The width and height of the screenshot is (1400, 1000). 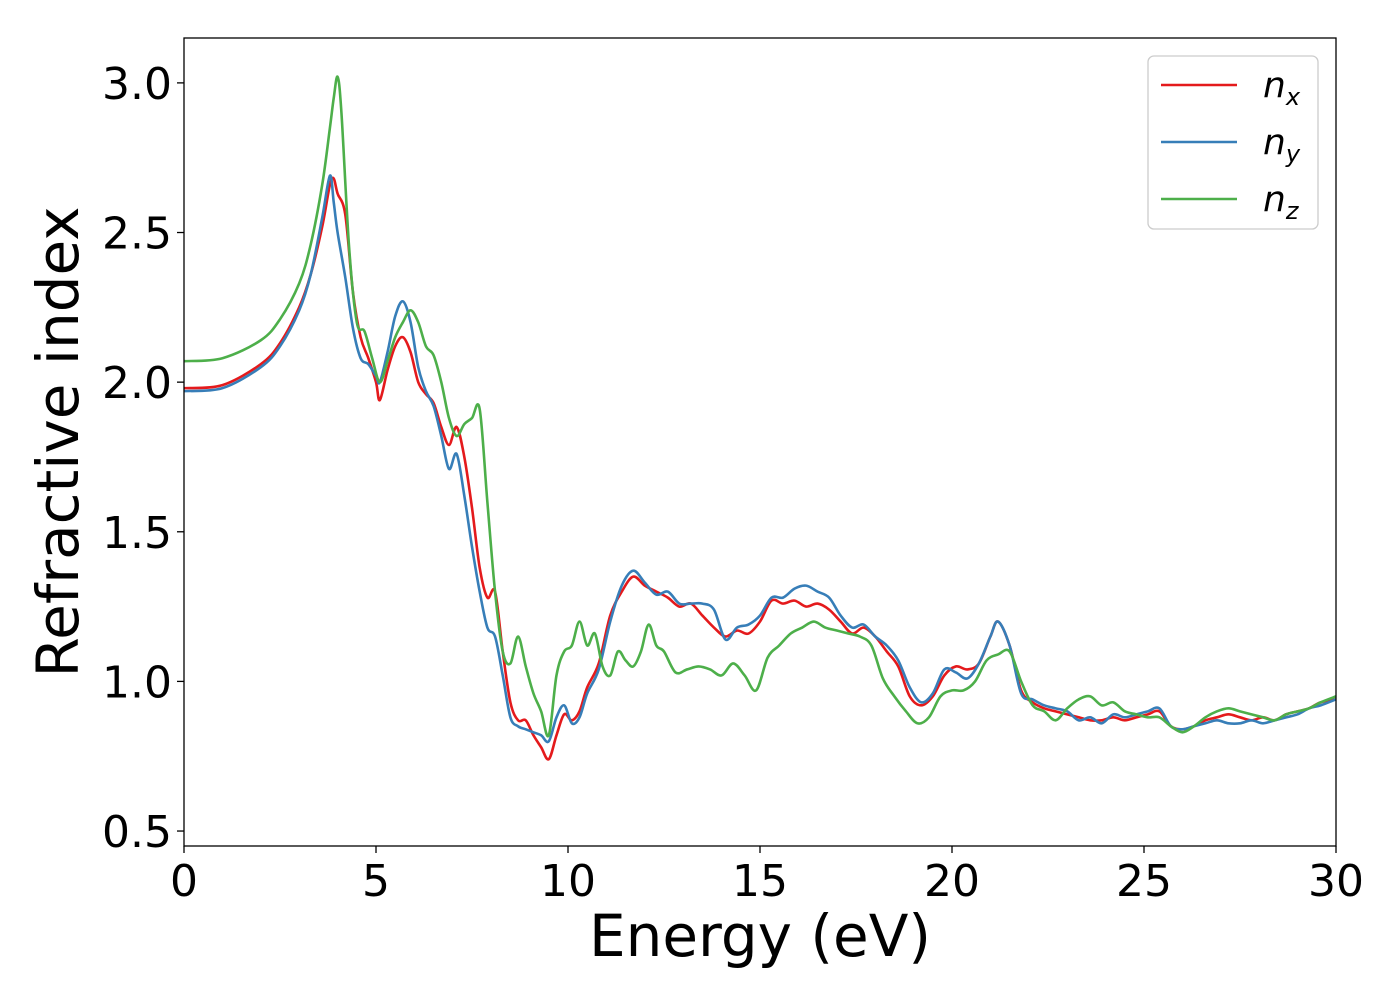 I want to click on y-tick-label: 2.5, so click(x=137, y=234).